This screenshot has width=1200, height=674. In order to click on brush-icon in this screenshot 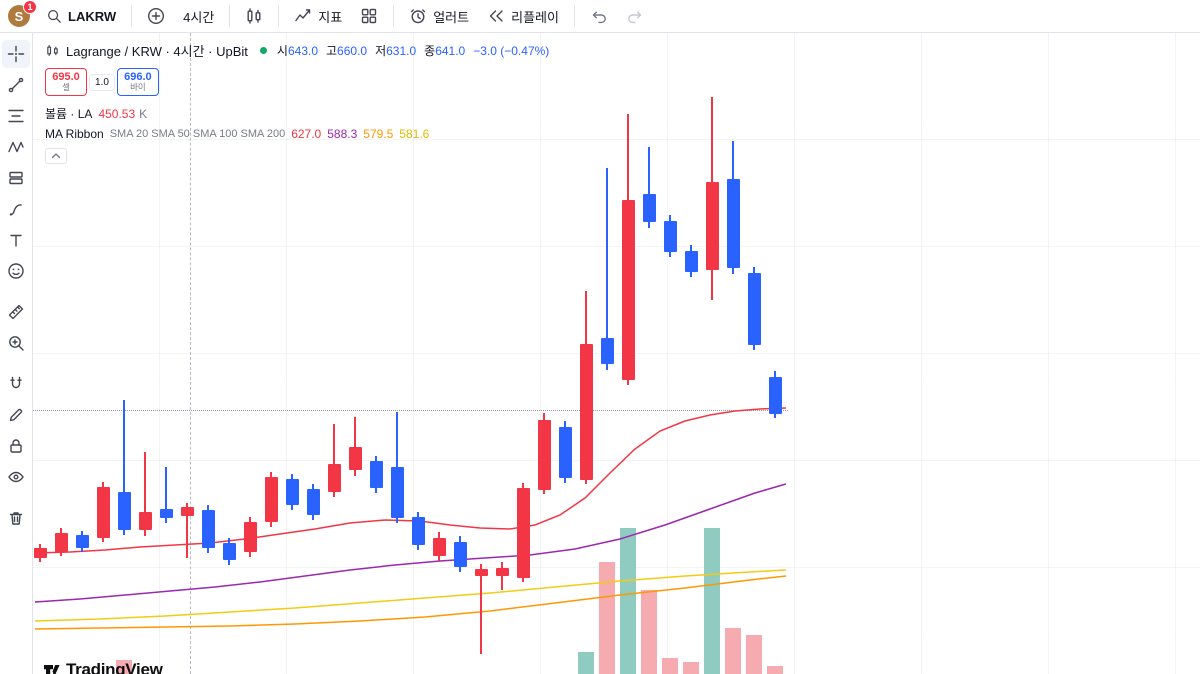, I will do `click(15, 210)`.